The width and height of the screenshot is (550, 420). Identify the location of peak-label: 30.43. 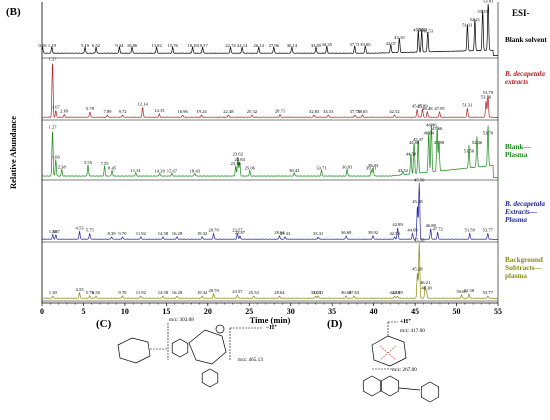
(294, 170).